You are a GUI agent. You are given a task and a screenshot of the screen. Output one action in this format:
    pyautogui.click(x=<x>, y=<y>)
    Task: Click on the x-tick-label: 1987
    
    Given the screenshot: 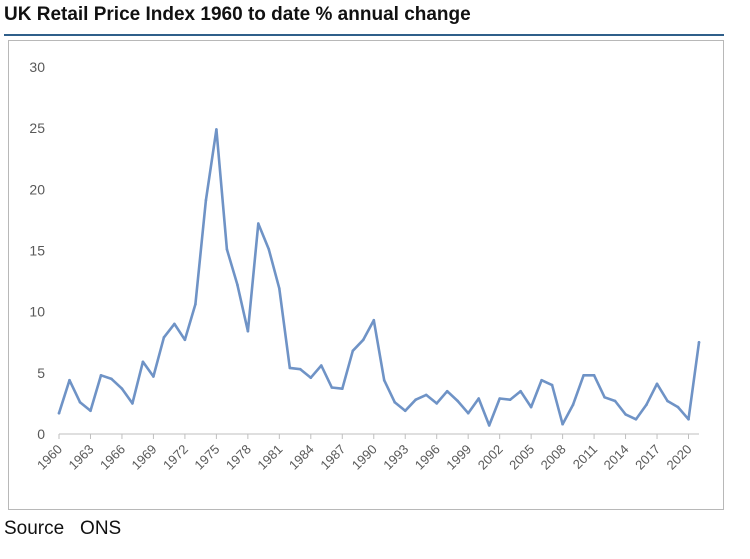 What is the action you would take?
    pyautogui.click(x=332, y=457)
    